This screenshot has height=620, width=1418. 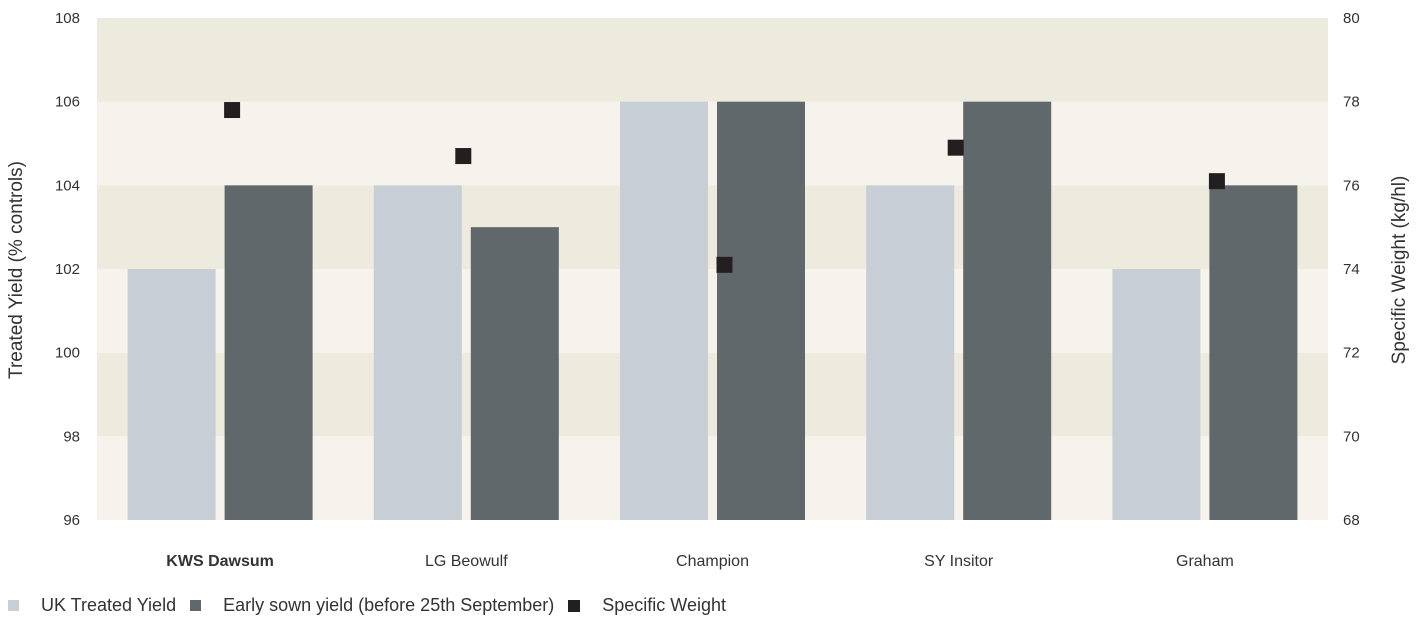 What do you see at coordinates (67, 353) in the screenshot?
I see `left-axis-tick-label: 100` at bounding box center [67, 353].